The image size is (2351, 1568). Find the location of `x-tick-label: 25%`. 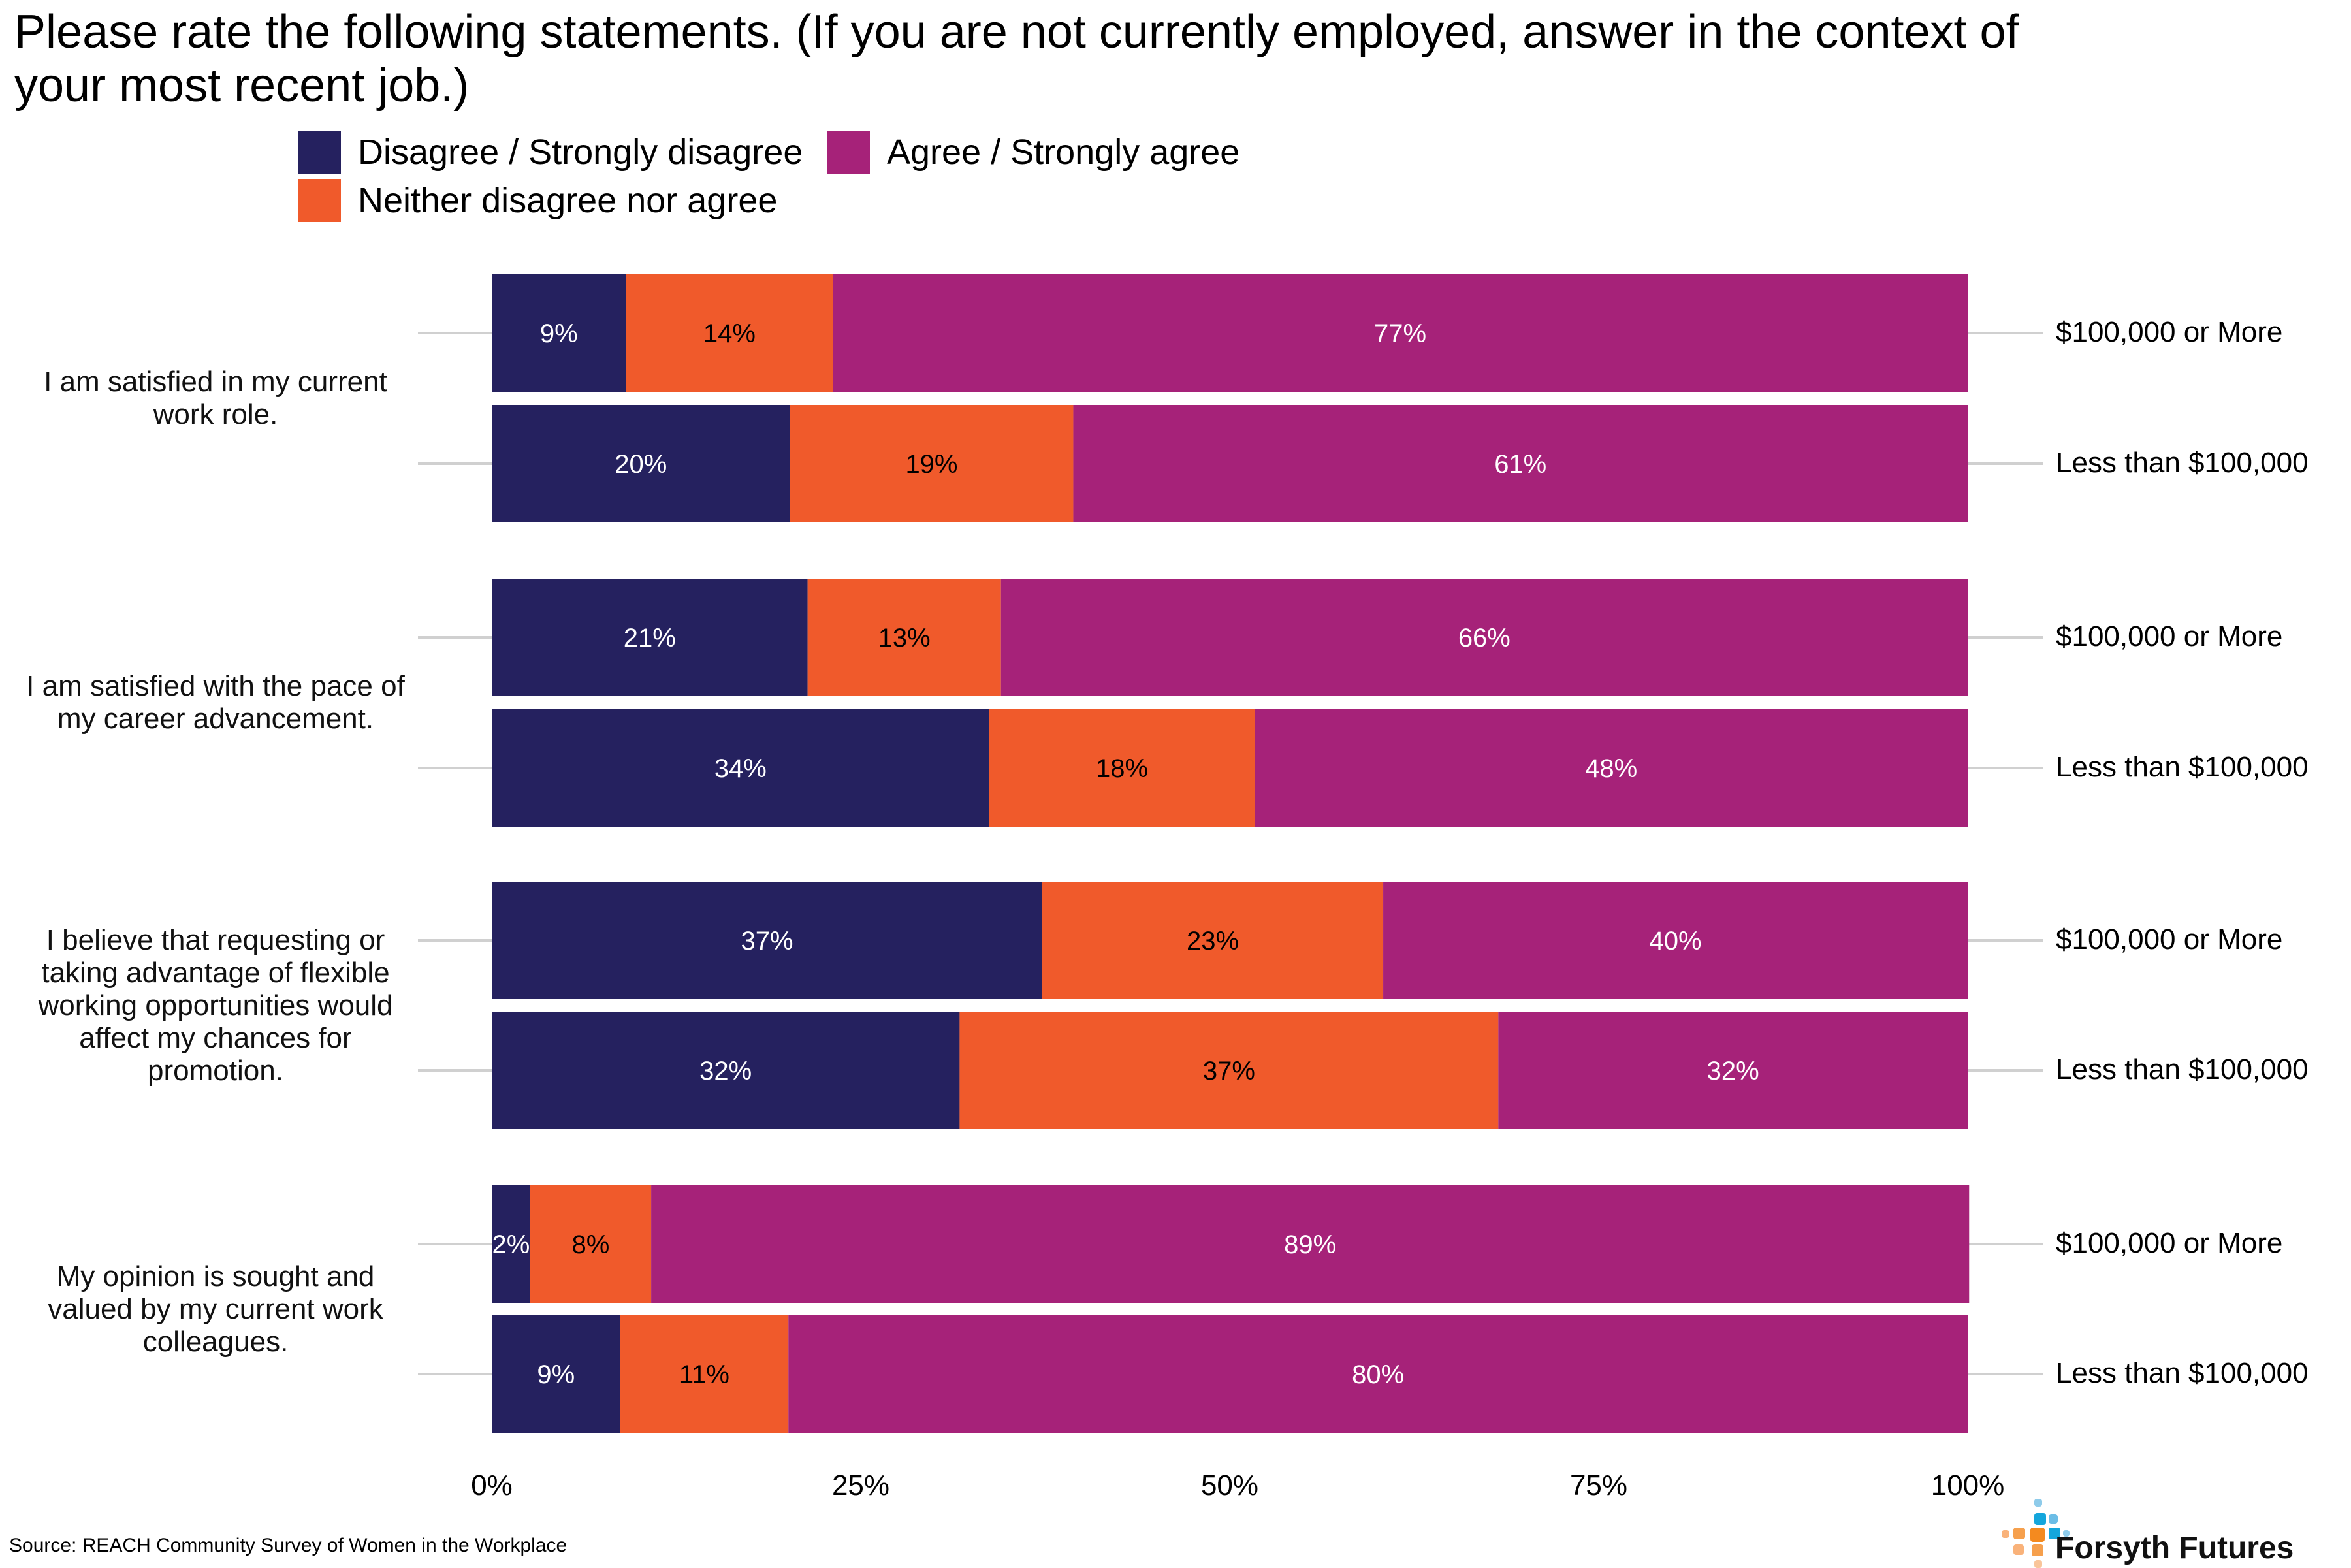

x-tick-label: 25% is located at coordinates (860, 1485).